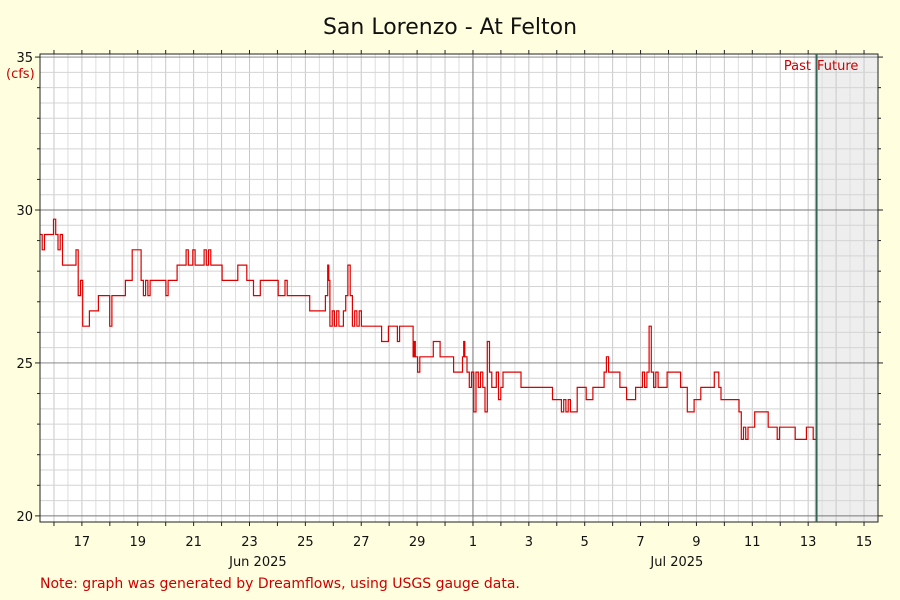 The width and height of the screenshot is (900, 600). I want to click on chart-title: San Lorenzo - At Felton, so click(450, 27).